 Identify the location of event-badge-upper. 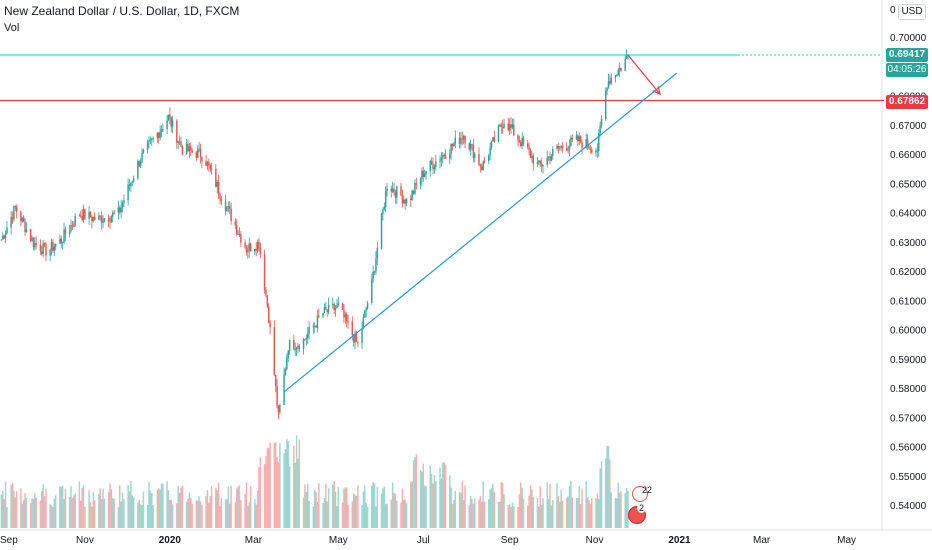
(640, 494).